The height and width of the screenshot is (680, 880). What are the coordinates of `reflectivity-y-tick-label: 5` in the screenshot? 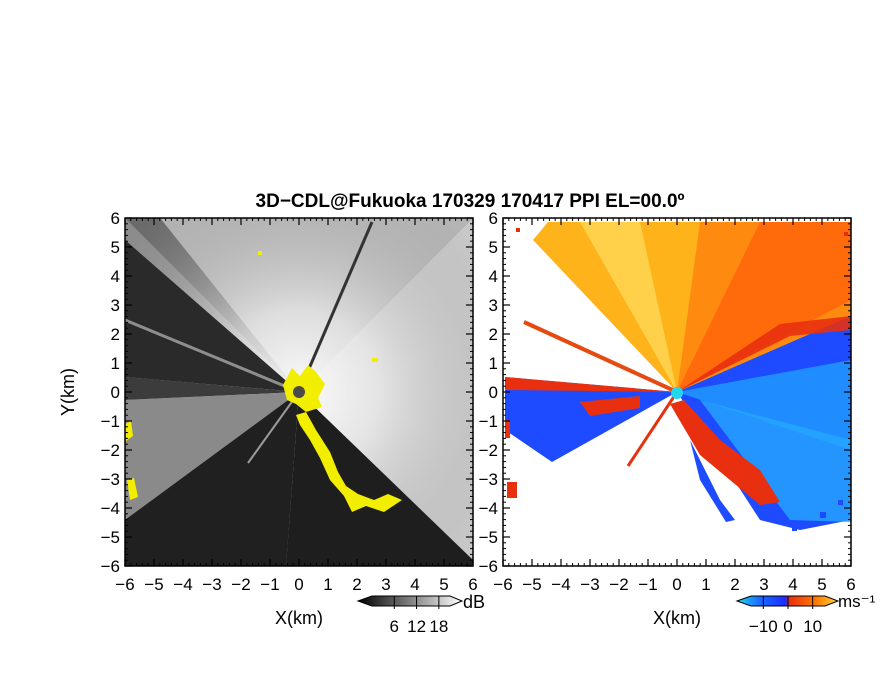 It's located at (115, 247).